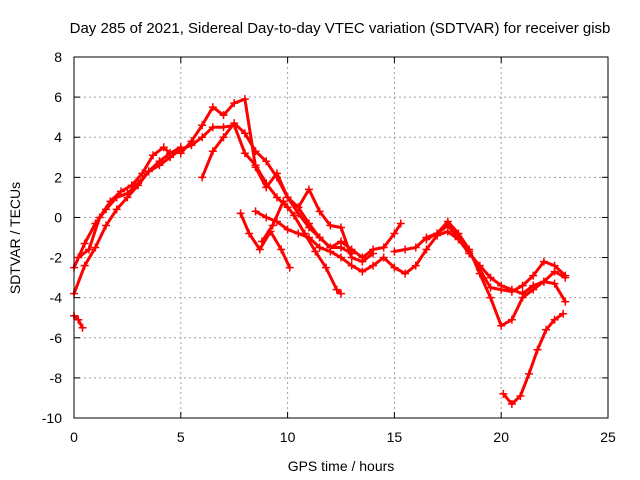 Image resolution: width=640 pixels, height=480 pixels. Describe the element at coordinates (74, 437) in the screenshot. I see `x-tick-label: 0` at that location.